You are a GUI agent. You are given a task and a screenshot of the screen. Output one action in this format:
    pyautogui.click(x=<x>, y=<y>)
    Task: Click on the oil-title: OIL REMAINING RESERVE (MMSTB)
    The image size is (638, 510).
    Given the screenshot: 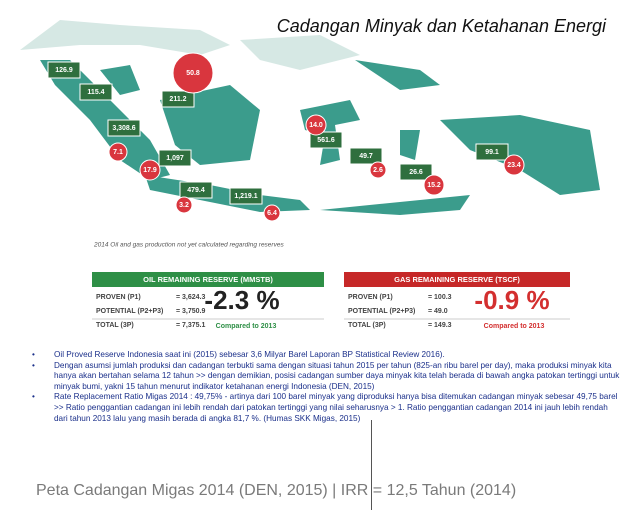 What is the action you would take?
    pyautogui.click(x=208, y=279)
    